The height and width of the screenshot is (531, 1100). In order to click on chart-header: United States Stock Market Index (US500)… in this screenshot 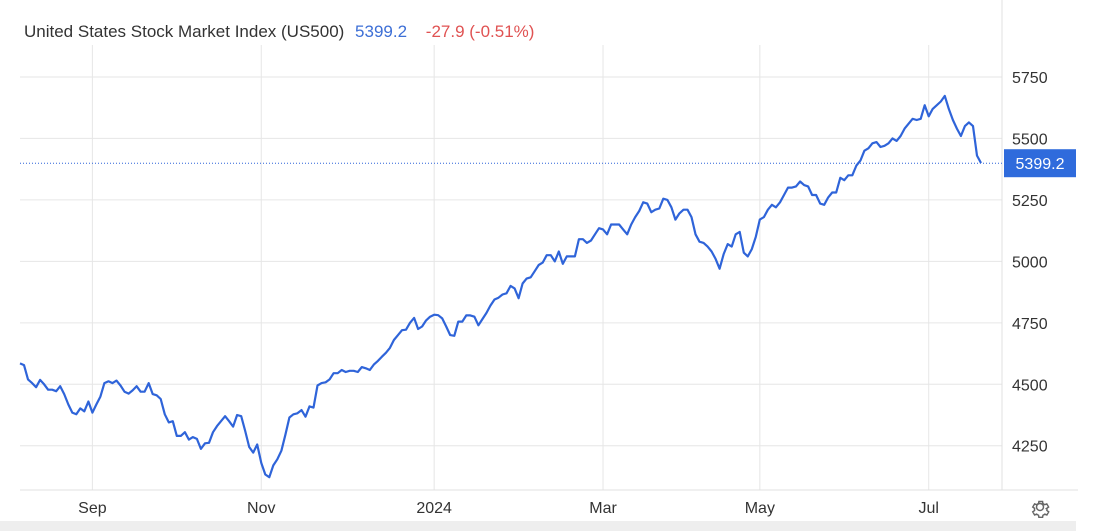, I will do `click(279, 32)`.